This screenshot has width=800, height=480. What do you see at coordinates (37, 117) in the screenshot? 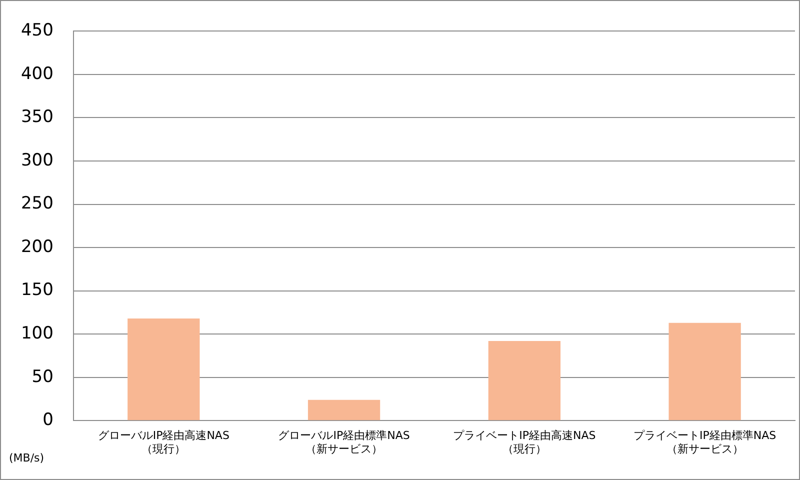
I see `y-tick-label: 350` at bounding box center [37, 117].